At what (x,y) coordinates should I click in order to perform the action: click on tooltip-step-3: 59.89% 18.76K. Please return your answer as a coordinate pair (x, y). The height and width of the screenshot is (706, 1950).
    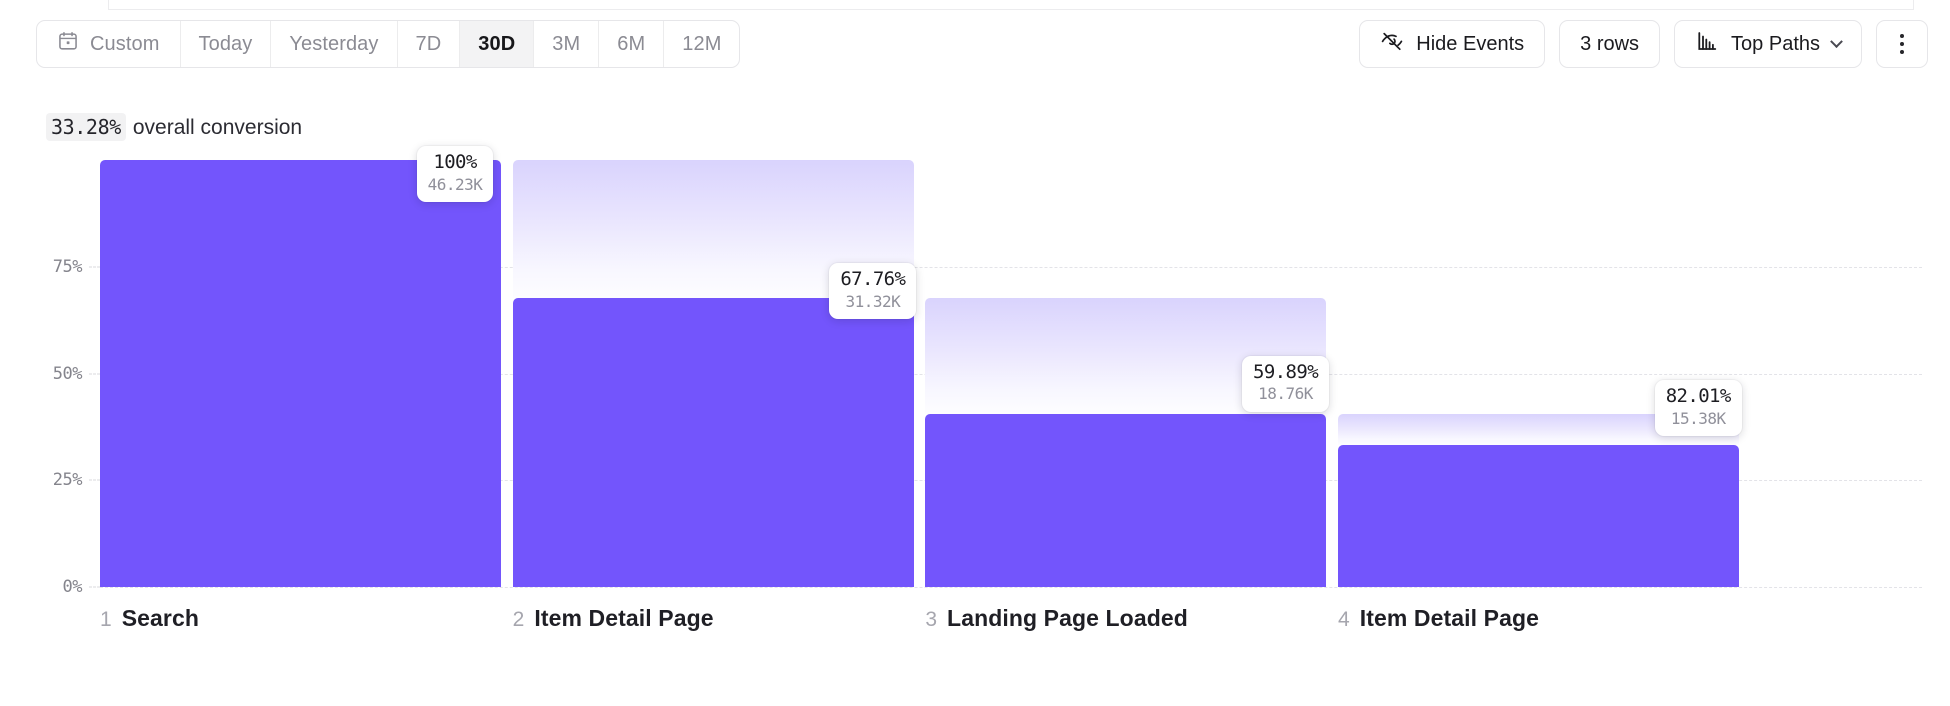
    Looking at the image, I should click on (1286, 383).